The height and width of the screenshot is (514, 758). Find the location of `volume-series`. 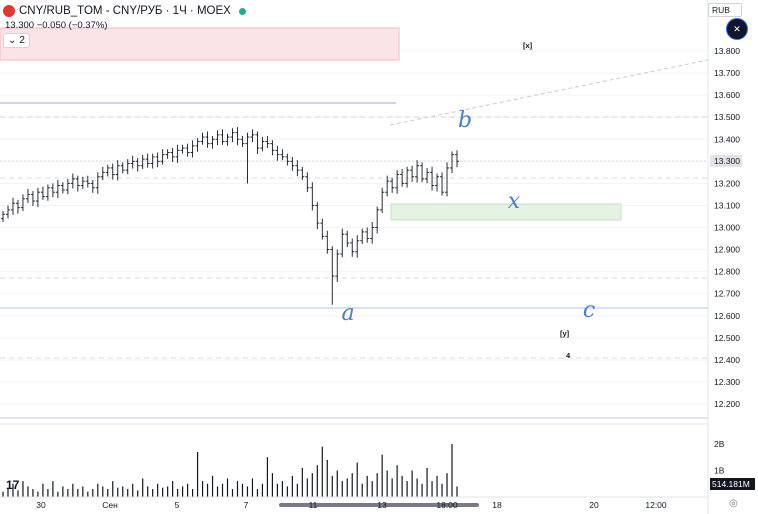

volume-series is located at coordinates (230, 470).